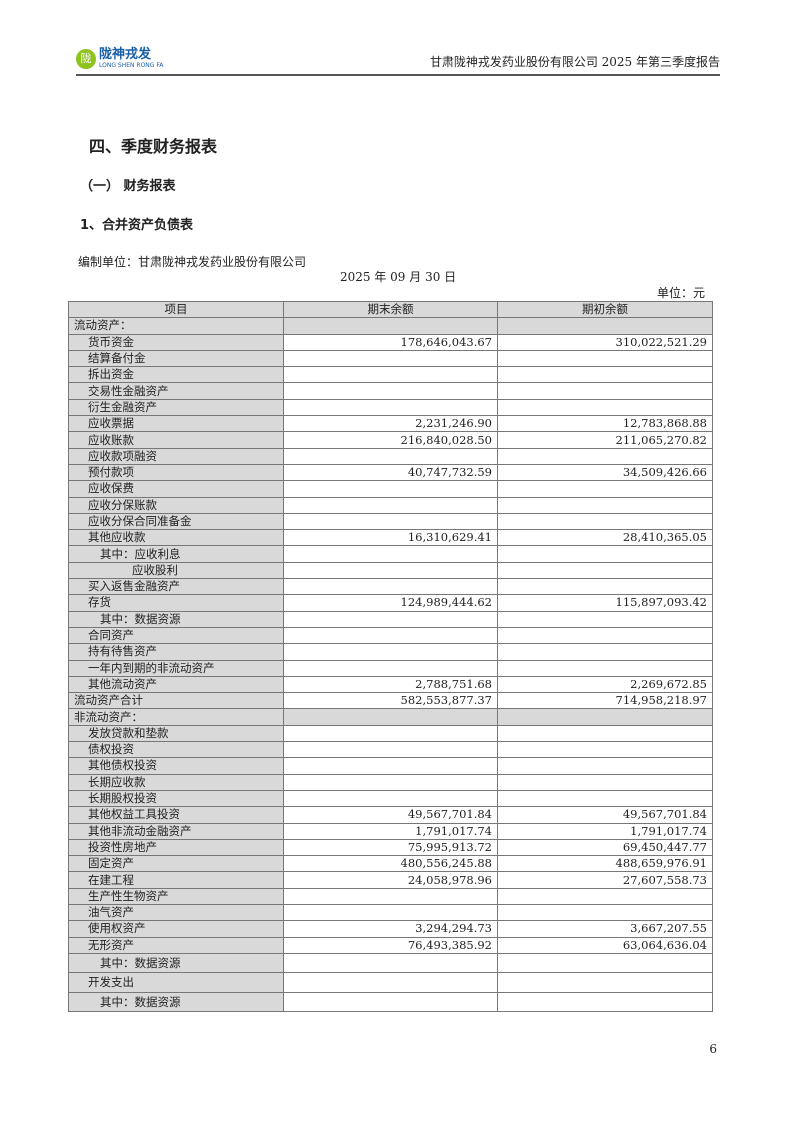  I want to click on table-row: 结算备付金, so click(390, 358).